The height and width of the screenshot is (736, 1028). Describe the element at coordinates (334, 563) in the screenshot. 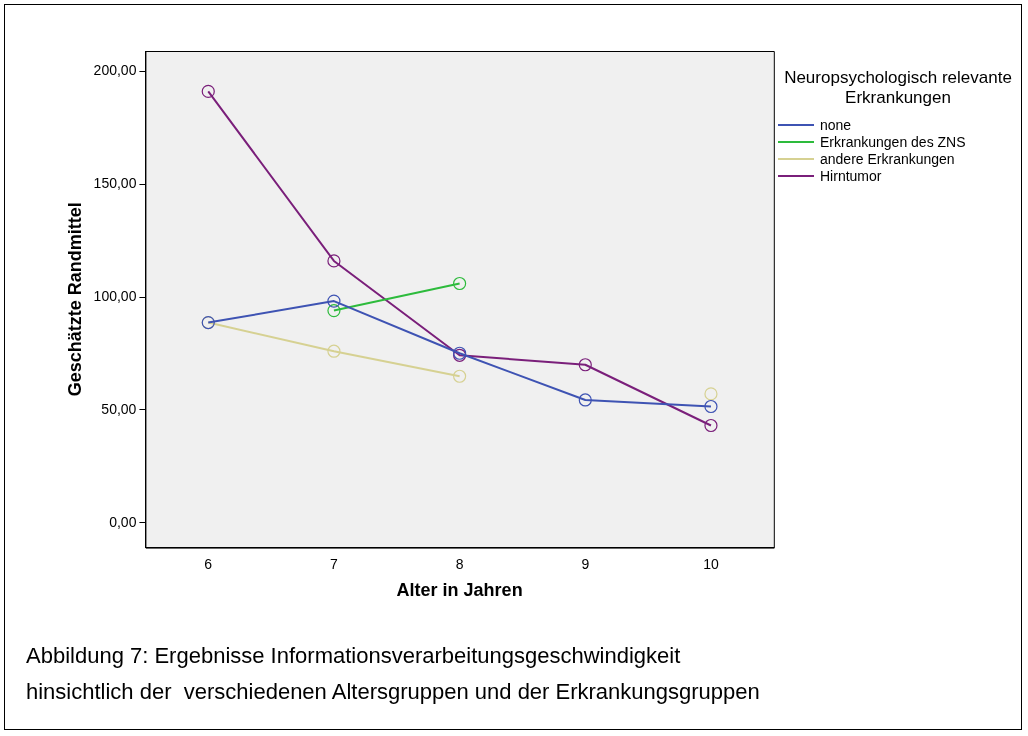

I see `x-tick-label: 7` at that location.